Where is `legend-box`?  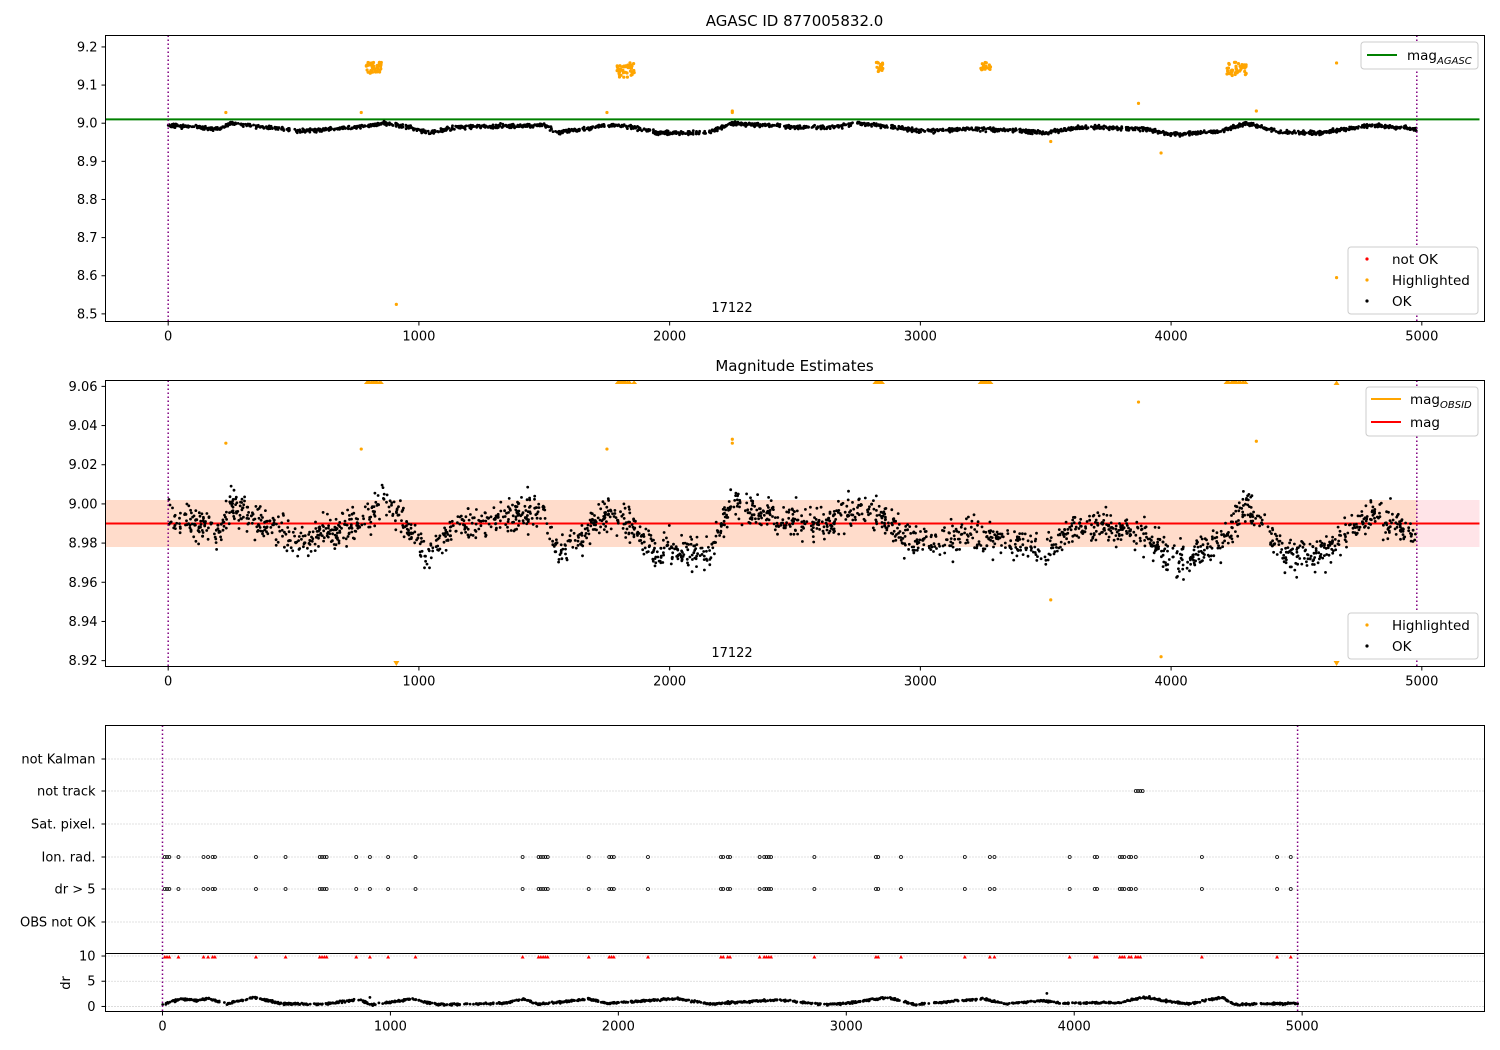
legend-box is located at coordinates (1419, 55).